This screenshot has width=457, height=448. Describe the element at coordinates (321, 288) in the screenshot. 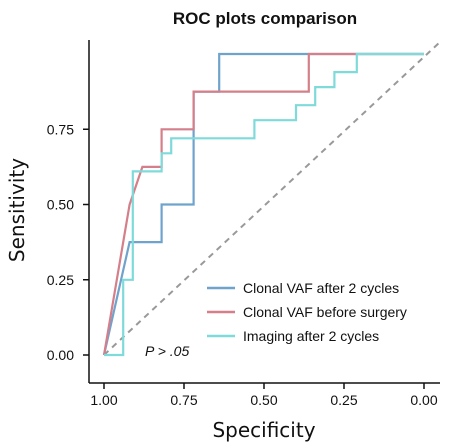

I see `legend-label: Clonal VAF after 2 cycles` at that location.